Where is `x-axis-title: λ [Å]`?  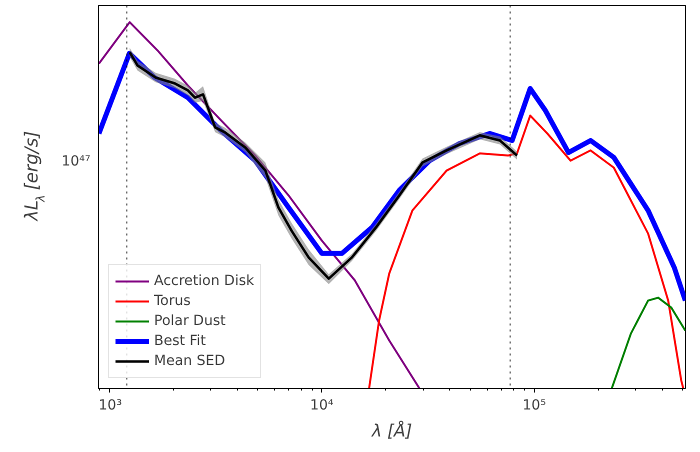 x-axis-title: λ [Å] is located at coordinates (391, 431).